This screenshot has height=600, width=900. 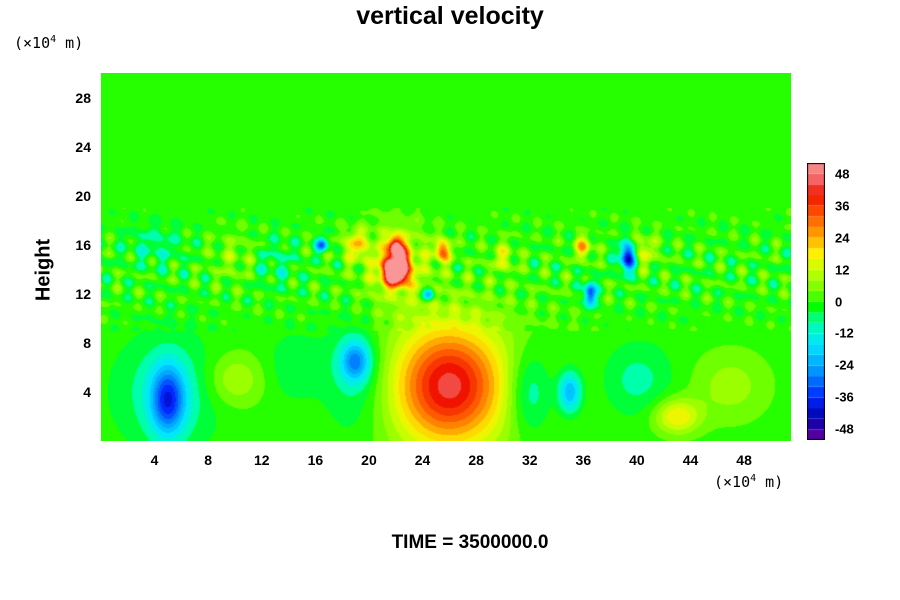 I want to click on y-tick-label: 28, so click(x=83, y=97).